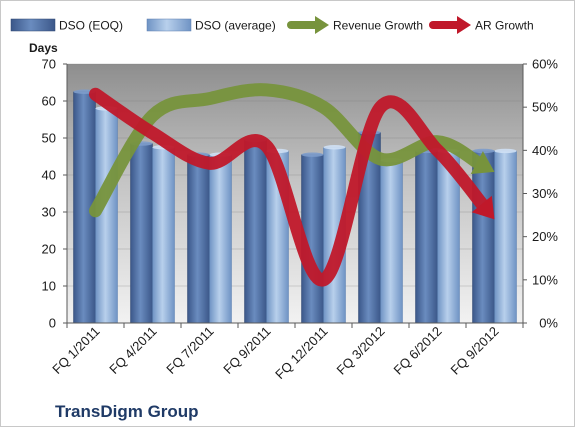  What do you see at coordinates (545, 64) in the screenshot?
I see `right-tick-label-6: 60%` at bounding box center [545, 64].